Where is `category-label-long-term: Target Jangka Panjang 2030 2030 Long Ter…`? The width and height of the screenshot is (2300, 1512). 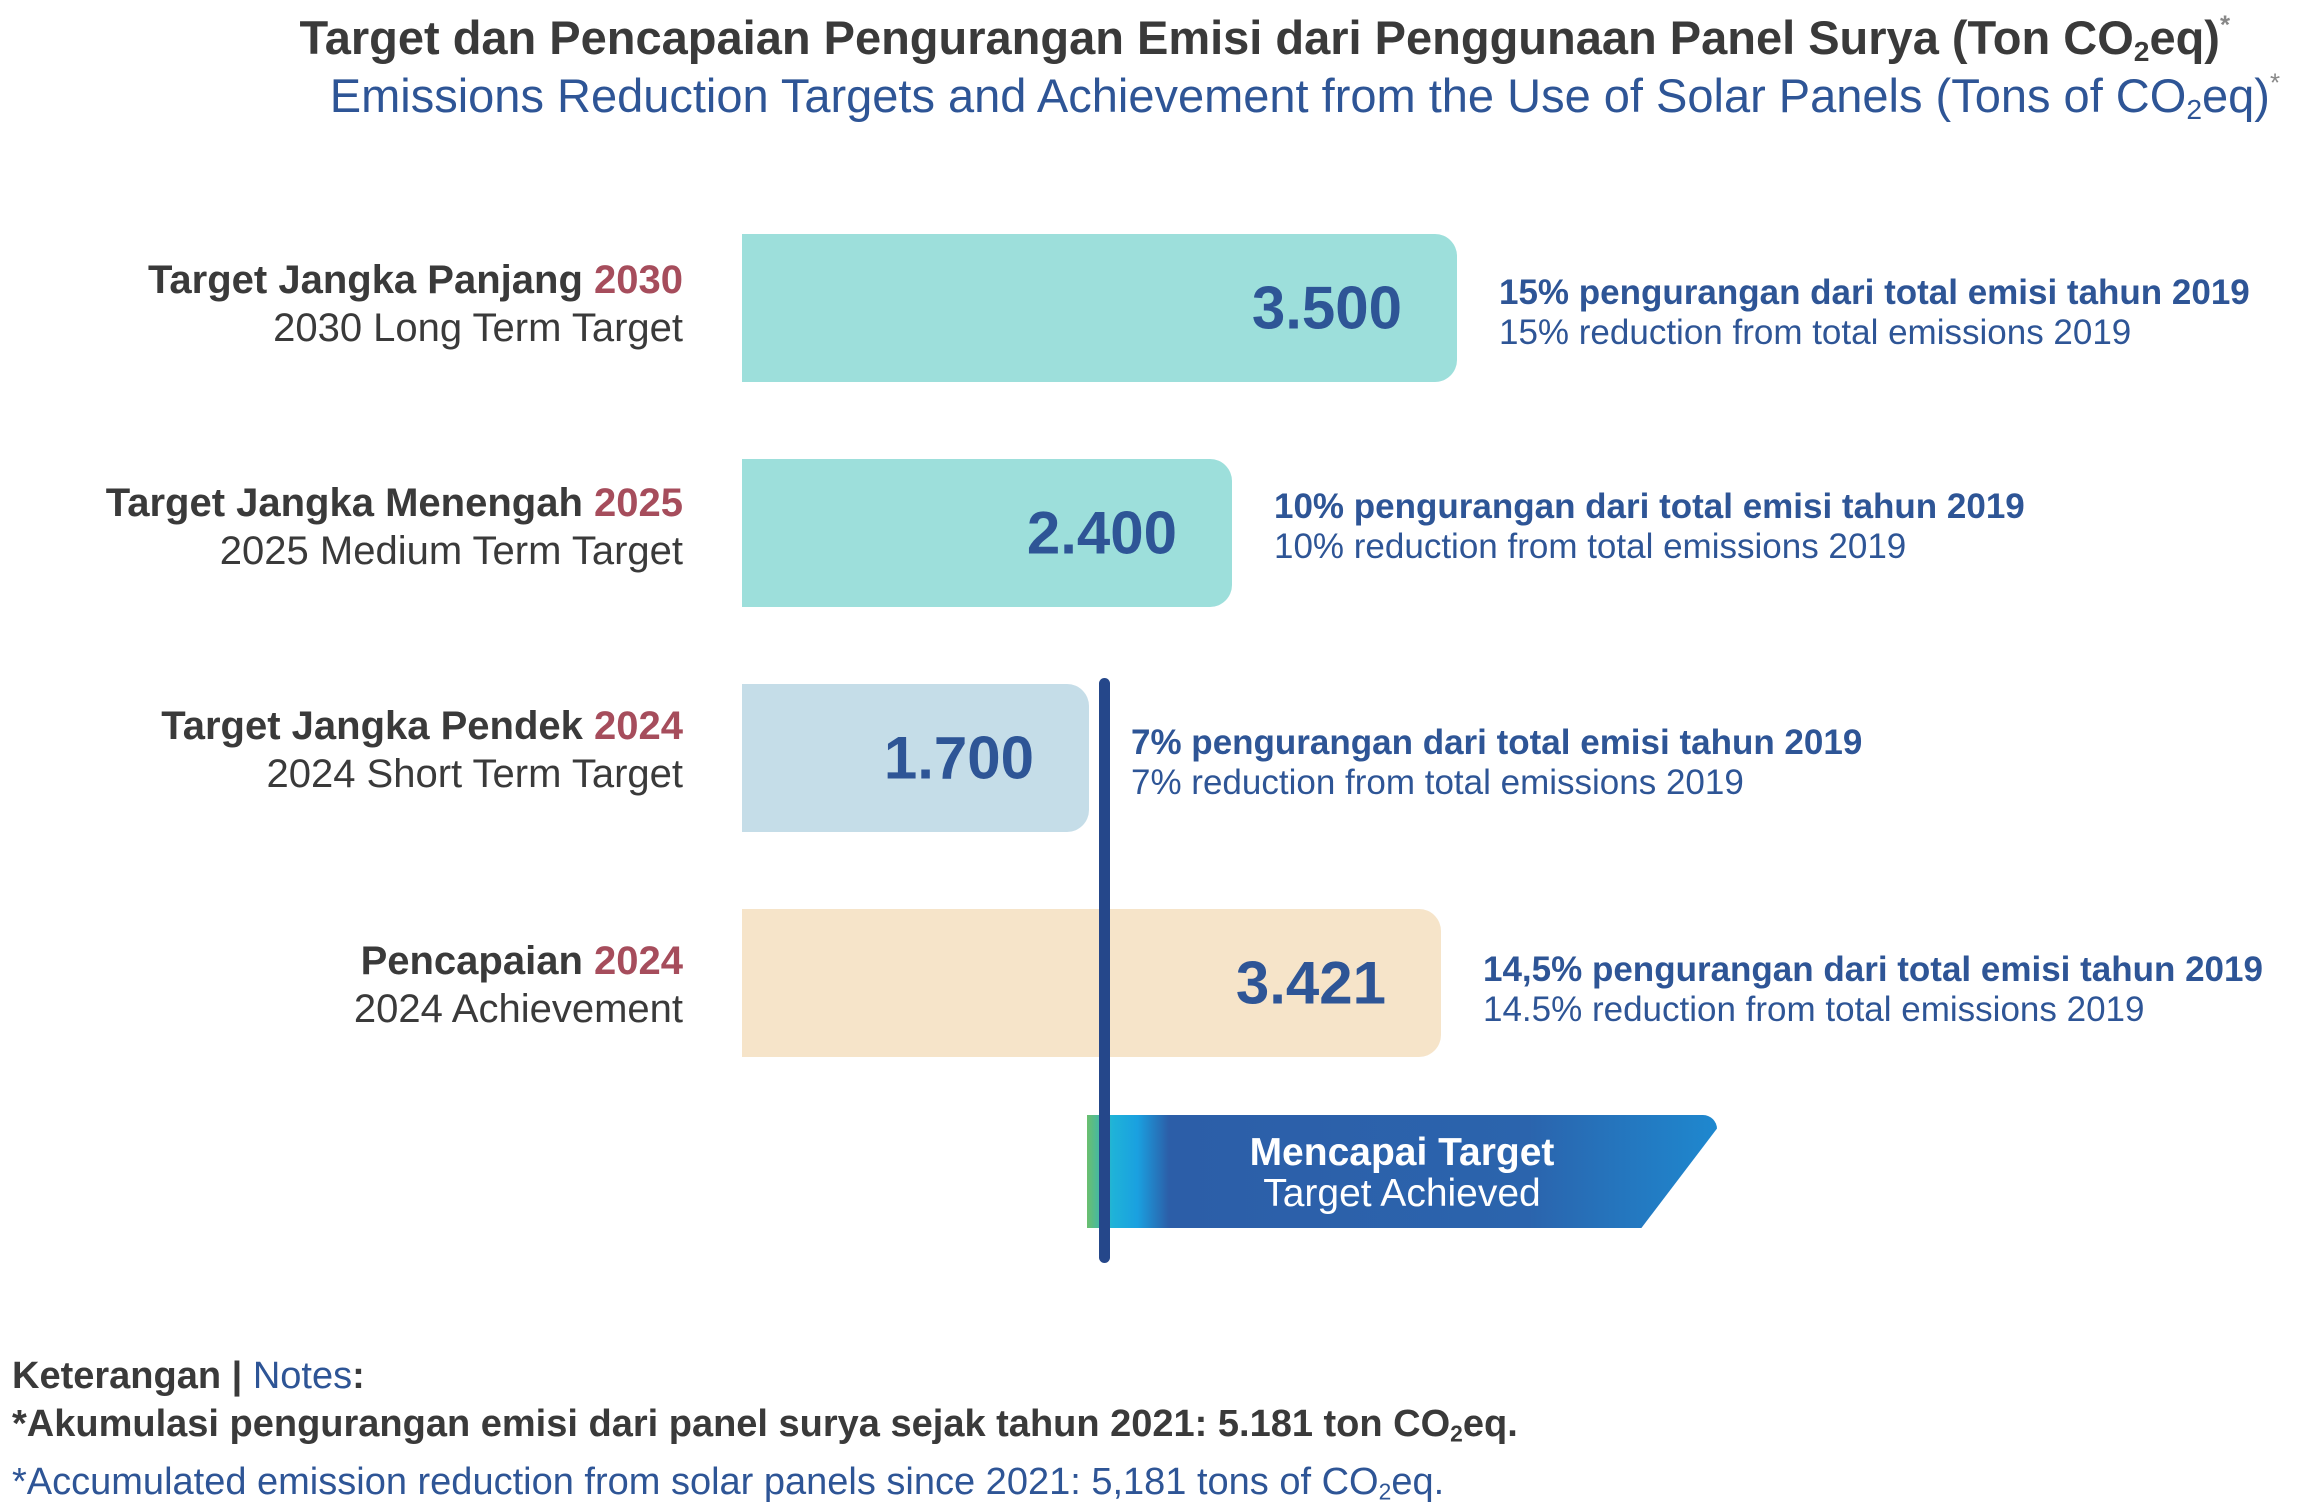
category-label-long-term: Target Jangka Panjang 2030 2030 Long Ter… is located at coordinates (415, 304).